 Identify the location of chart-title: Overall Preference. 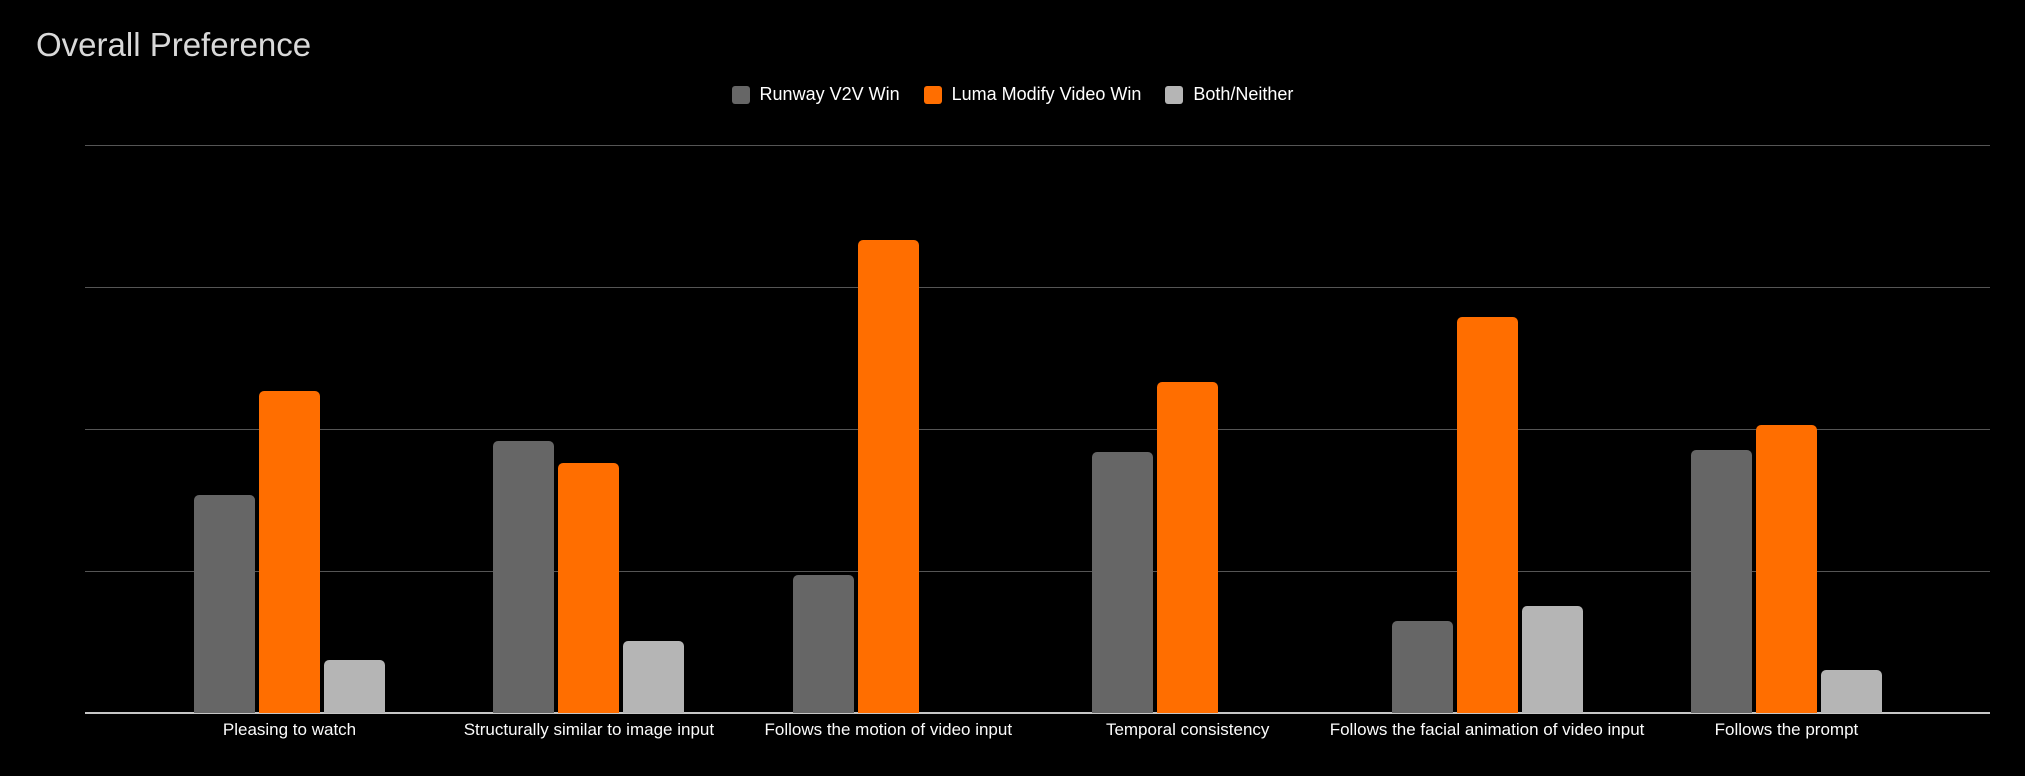
(174, 44).